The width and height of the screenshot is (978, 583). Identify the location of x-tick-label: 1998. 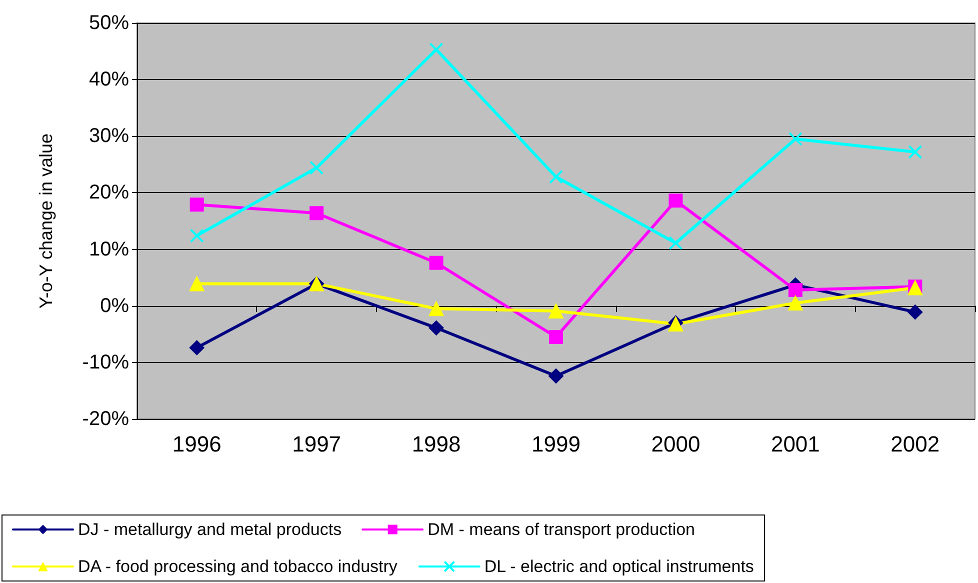
(436, 444).